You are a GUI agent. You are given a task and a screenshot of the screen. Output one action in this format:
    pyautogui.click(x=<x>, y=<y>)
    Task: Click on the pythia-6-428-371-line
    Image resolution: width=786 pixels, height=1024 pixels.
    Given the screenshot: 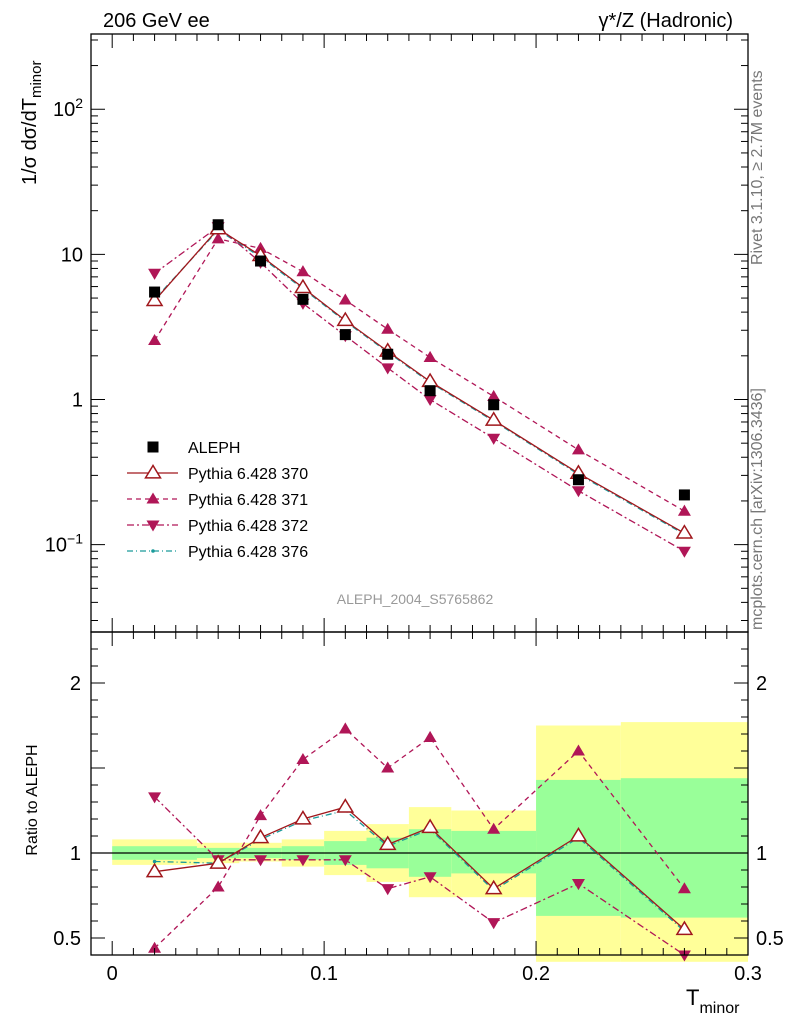 What is the action you would take?
    pyautogui.click(x=419, y=838)
    